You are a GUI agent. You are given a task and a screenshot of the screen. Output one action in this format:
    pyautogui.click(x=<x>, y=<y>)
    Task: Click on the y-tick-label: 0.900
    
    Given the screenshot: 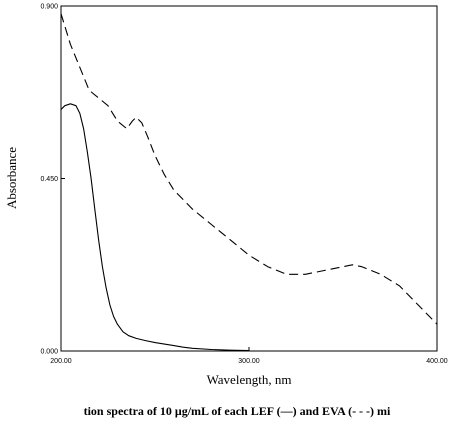 What is the action you would take?
    pyautogui.click(x=49, y=7)
    